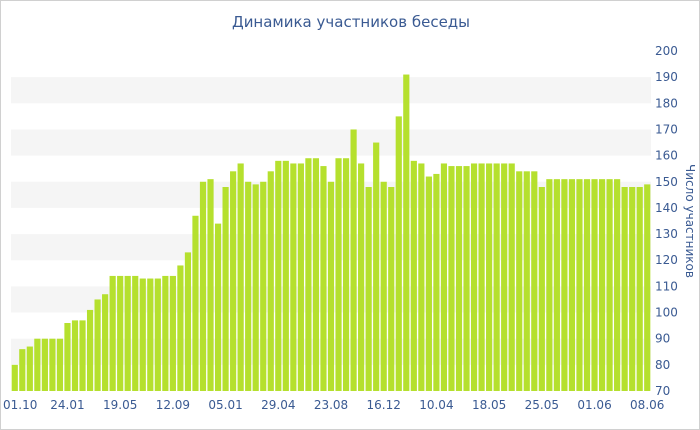  Describe the element at coordinates (662, 339) in the screenshot. I see `y-tick-label: 90` at that location.